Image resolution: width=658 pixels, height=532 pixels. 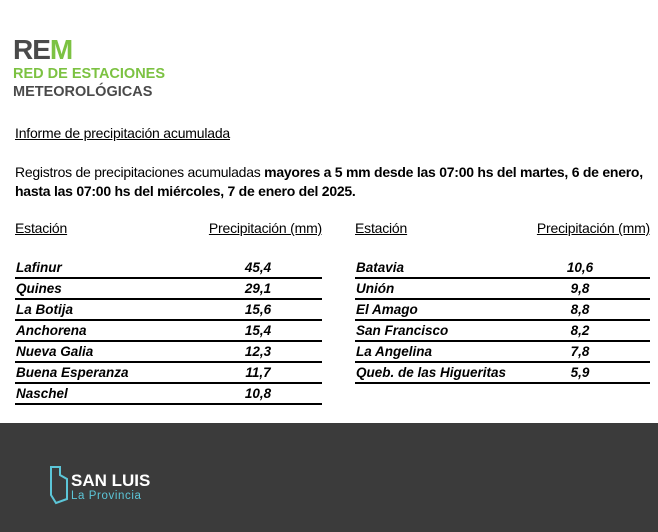 What do you see at coordinates (387, 309) in the screenshot?
I see `station-name: El Amago` at bounding box center [387, 309].